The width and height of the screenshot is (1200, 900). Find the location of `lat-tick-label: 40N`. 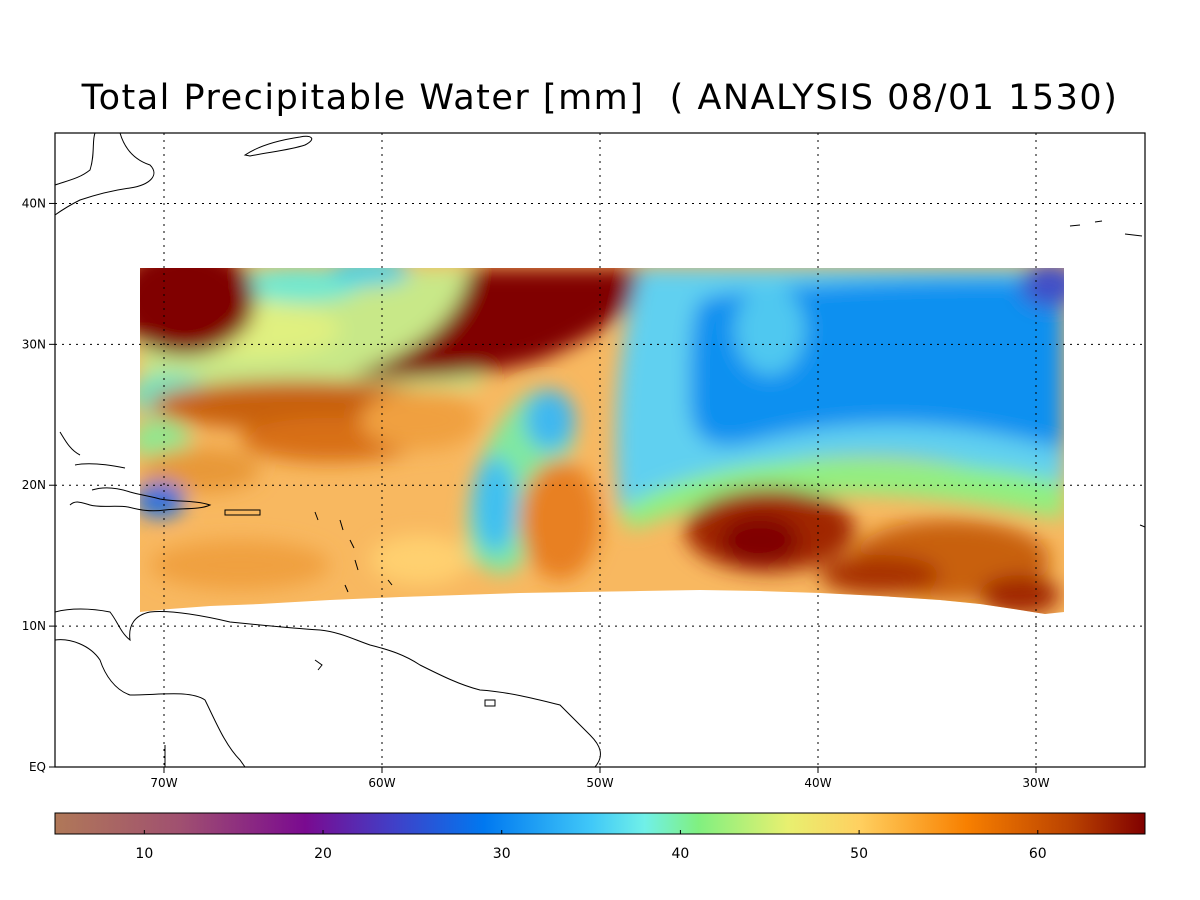

lat-tick-label: 40N is located at coordinates (34, 203).